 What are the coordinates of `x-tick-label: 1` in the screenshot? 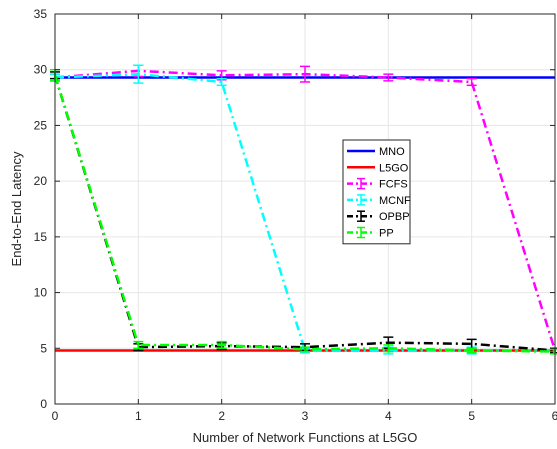 It's located at (138, 416).